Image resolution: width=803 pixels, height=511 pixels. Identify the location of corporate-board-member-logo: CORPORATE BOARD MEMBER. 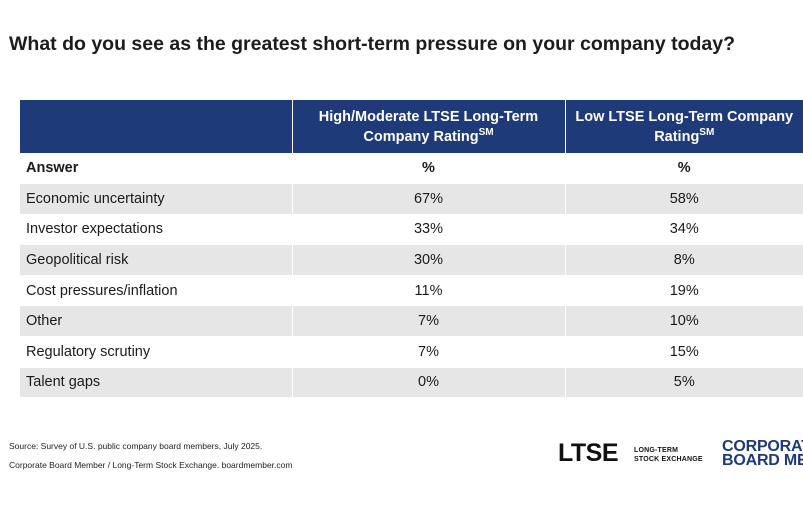
(762, 454).